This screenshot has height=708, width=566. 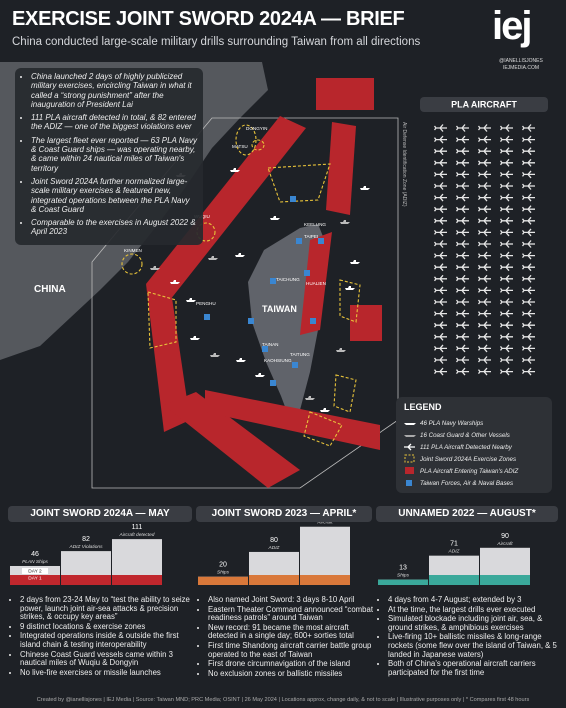 I want to click on site: IEJMEDIA.COM, so click(x=521, y=68).